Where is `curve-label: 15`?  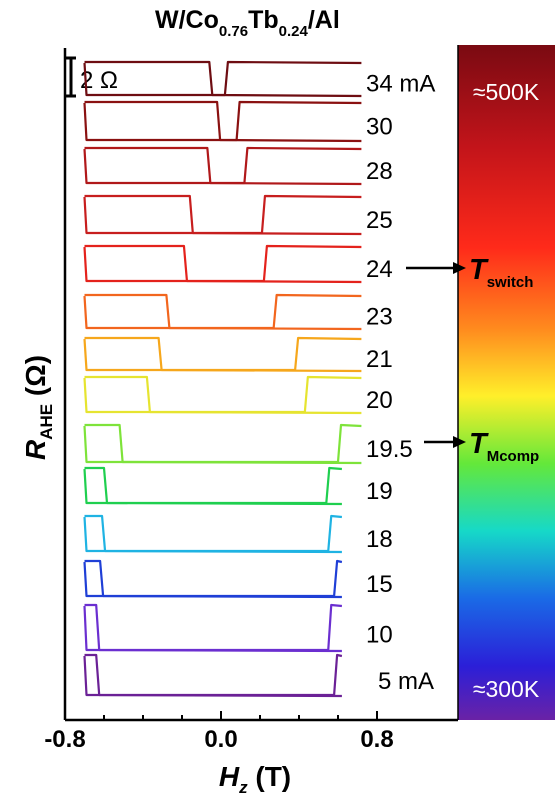 curve-label: 15 is located at coordinates (379, 584).